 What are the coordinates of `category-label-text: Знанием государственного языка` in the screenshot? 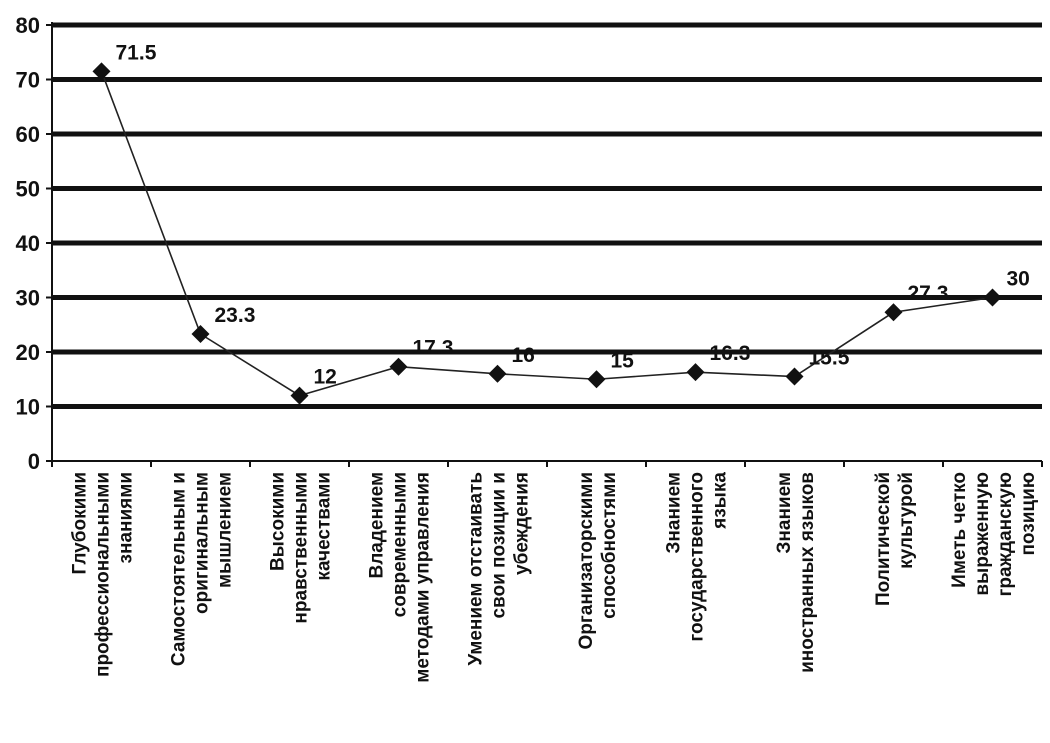 It's located at (697, 557).